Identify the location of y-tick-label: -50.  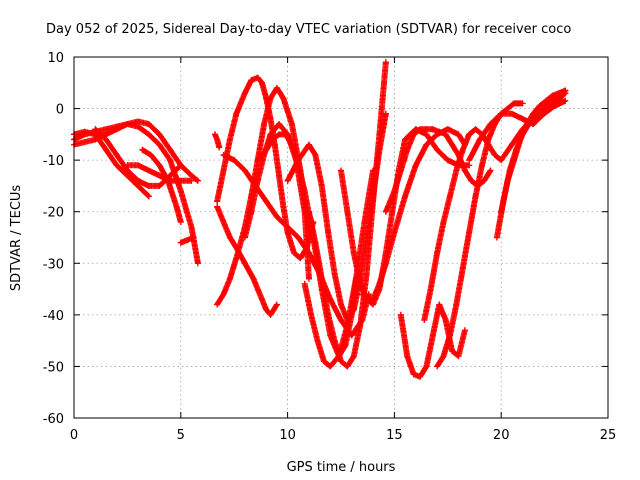
(53, 367).